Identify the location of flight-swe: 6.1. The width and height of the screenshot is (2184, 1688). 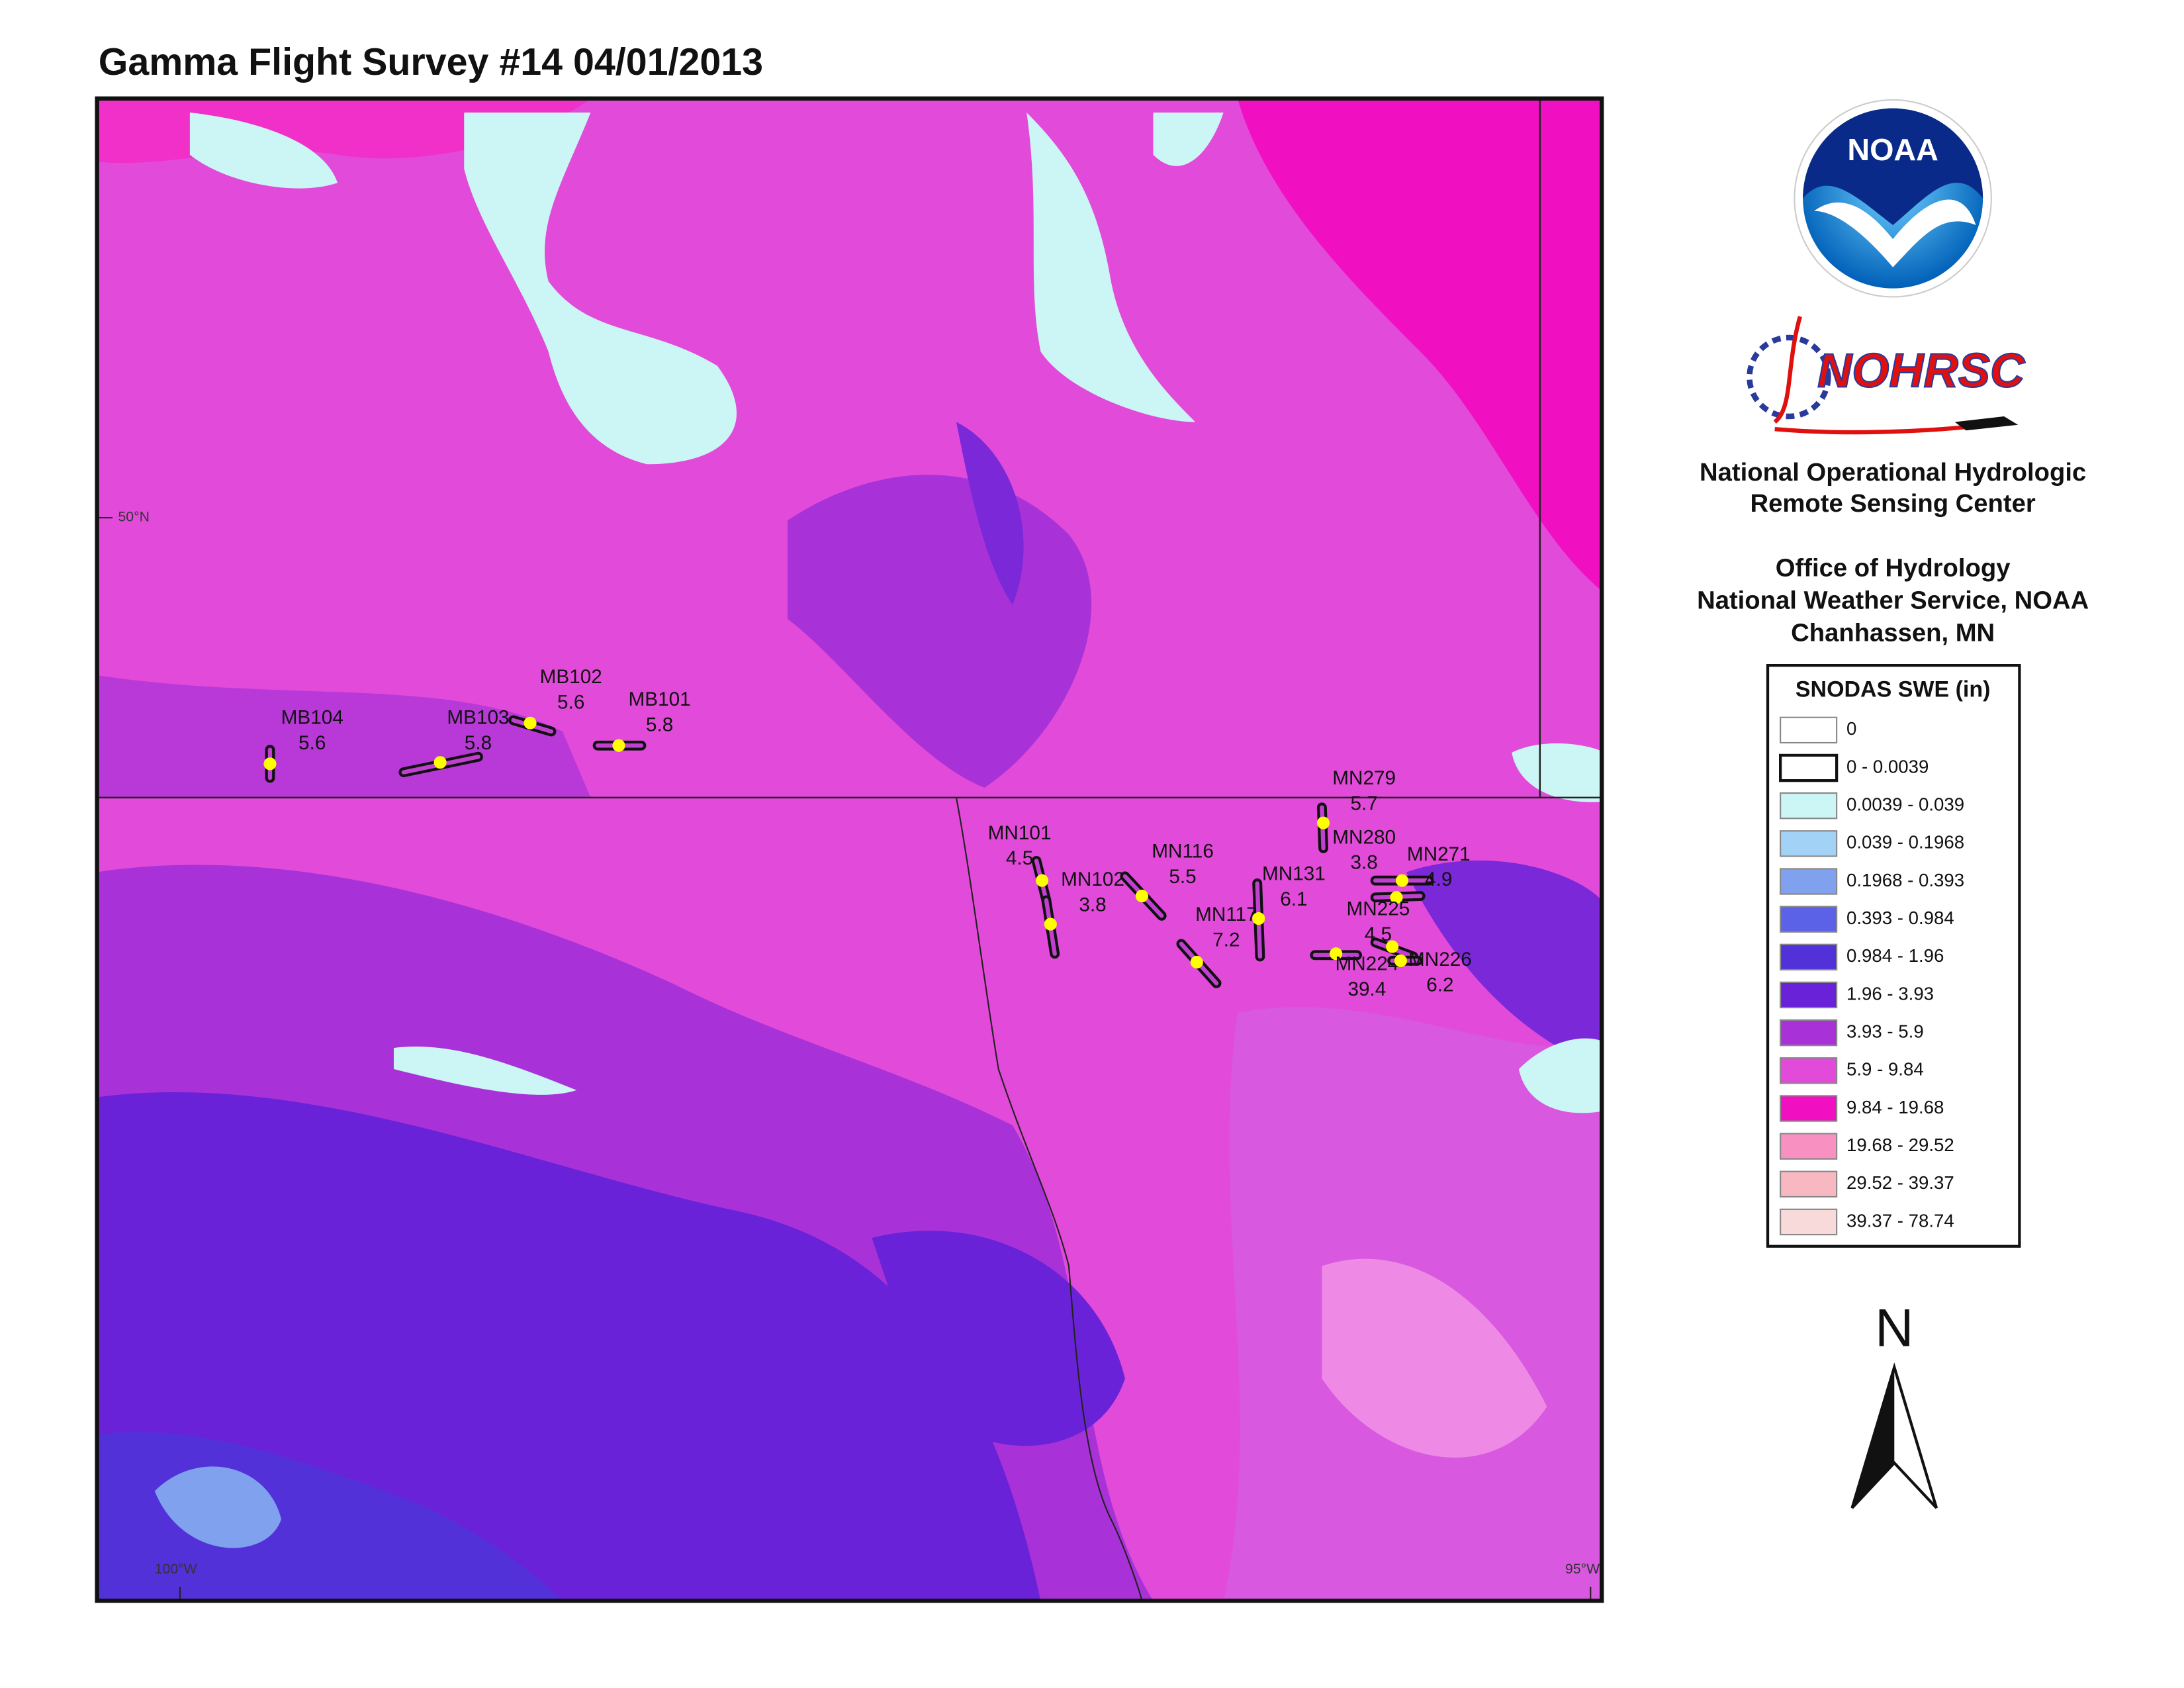
(1293, 899).